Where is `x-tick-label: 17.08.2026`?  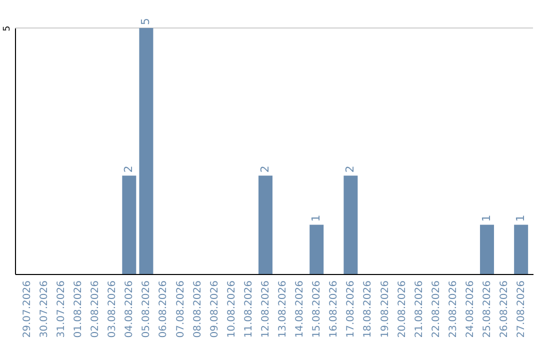 x-tick-label: 17.08.2026 is located at coordinates (351, 309).